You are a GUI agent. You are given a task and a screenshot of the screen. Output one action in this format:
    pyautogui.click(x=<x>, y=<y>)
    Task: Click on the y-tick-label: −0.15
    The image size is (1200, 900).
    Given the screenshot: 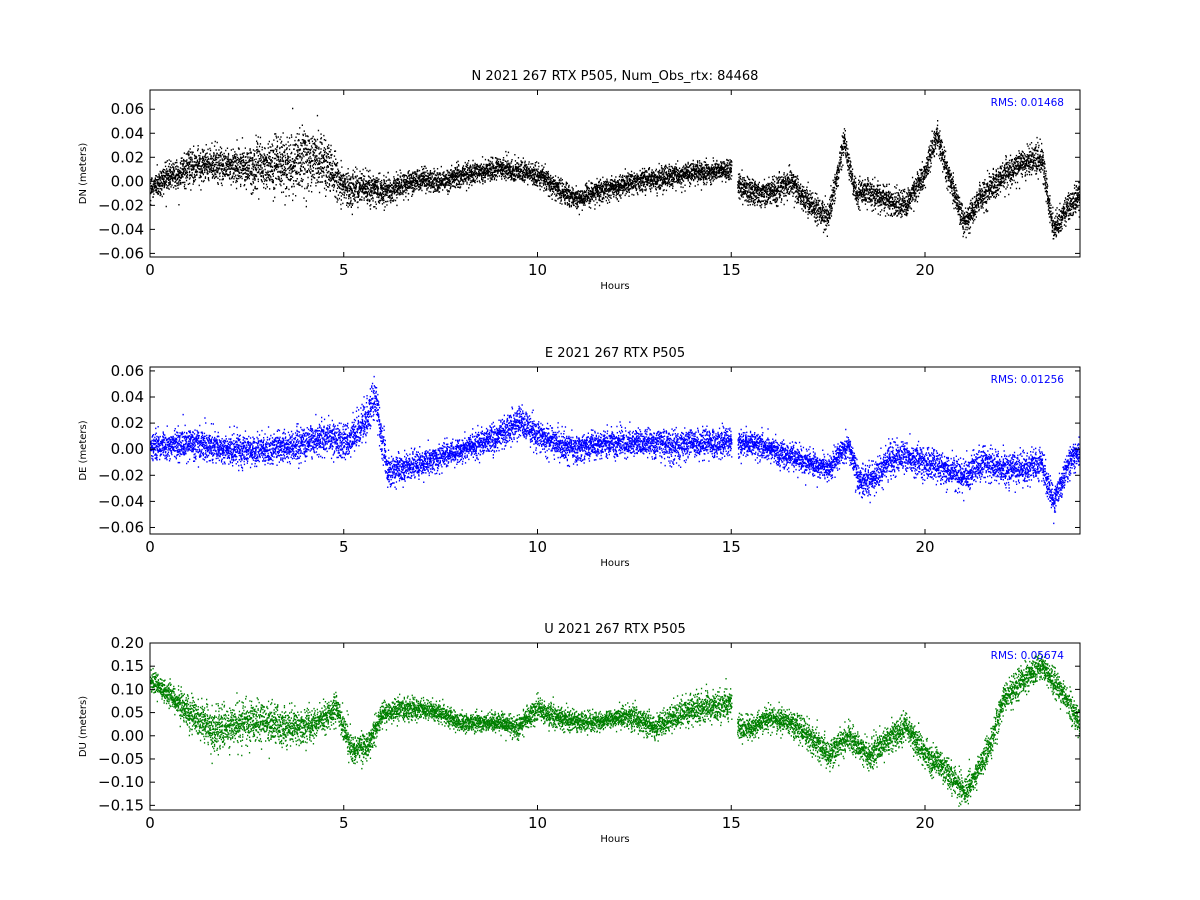 What is the action you would take?
    pyautogui.click(x=121, y=805)
    